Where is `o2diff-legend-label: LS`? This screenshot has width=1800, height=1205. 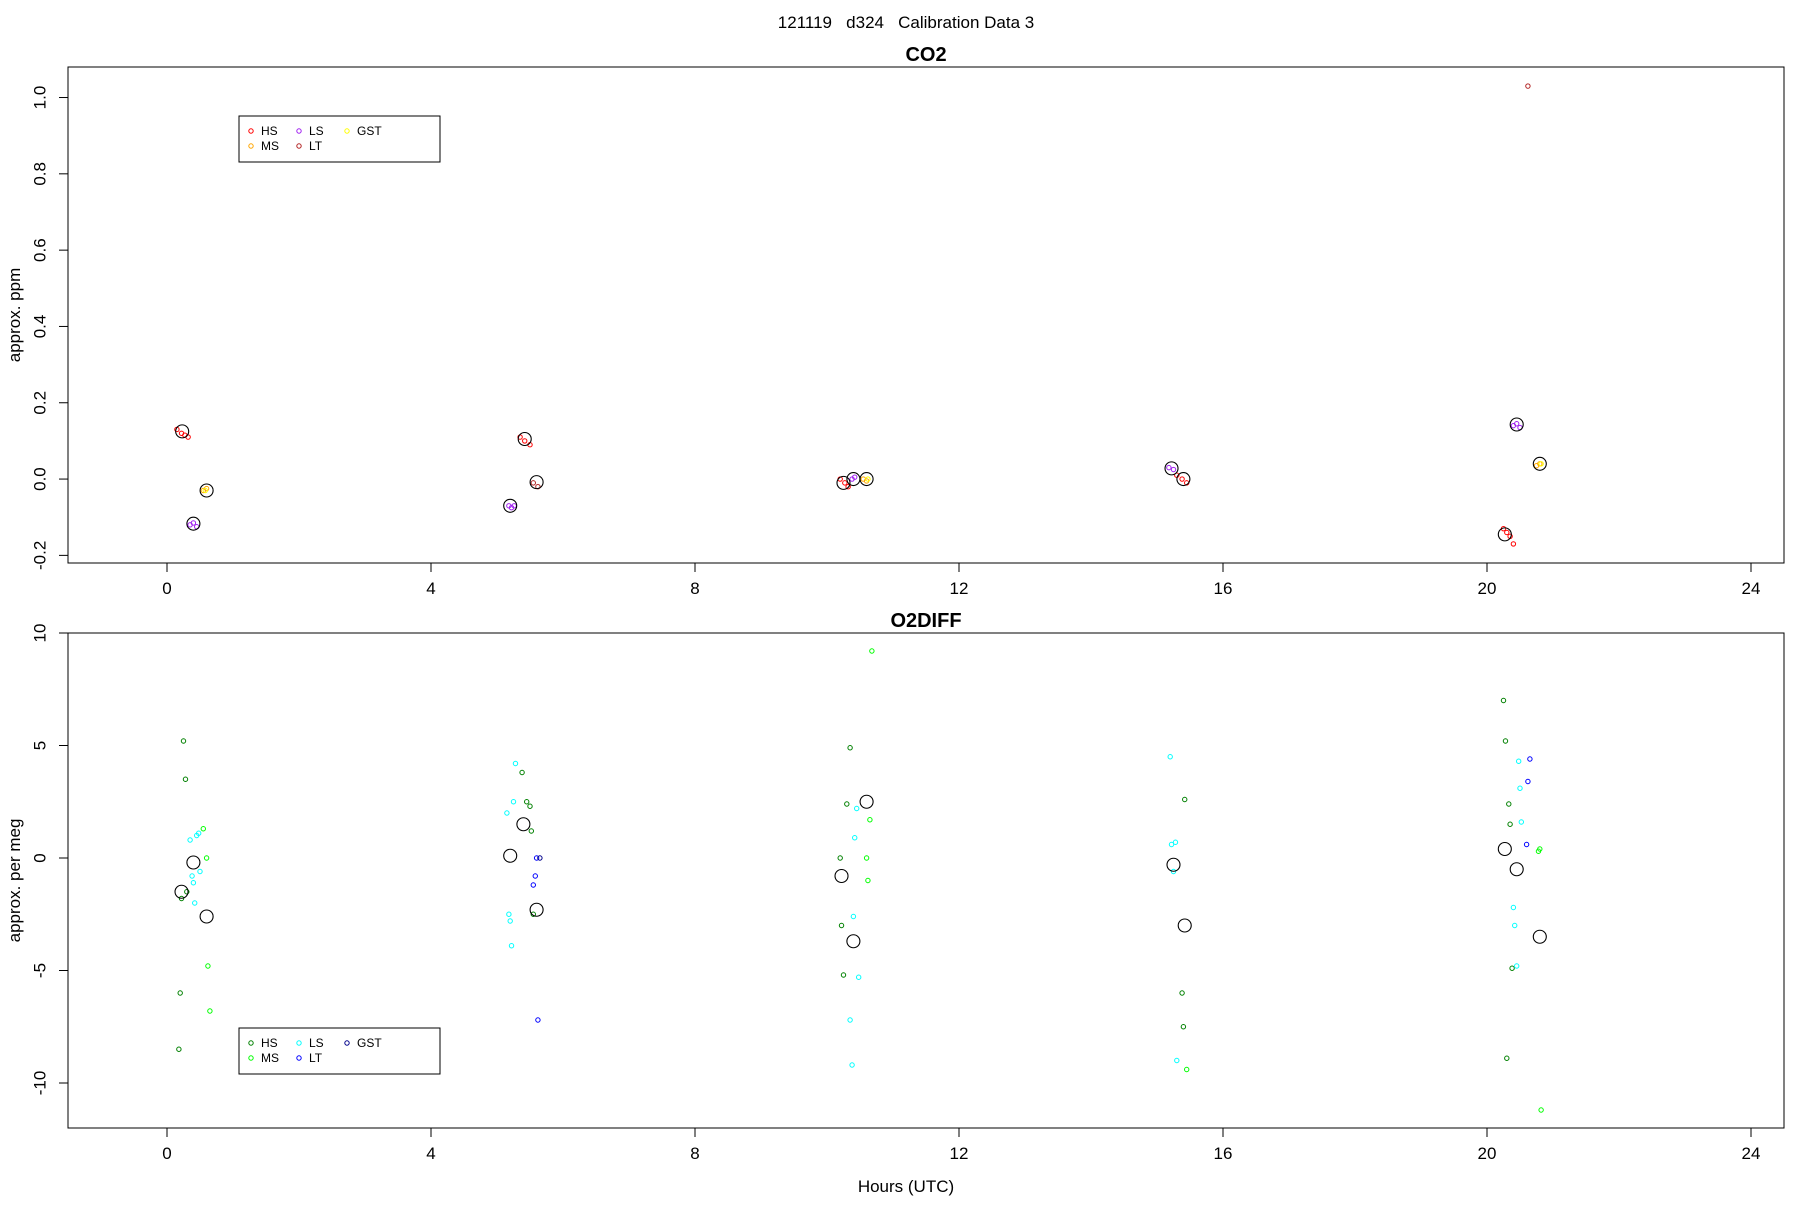
o2diff-legend-label: LS is located at coordinates (316, 1043).